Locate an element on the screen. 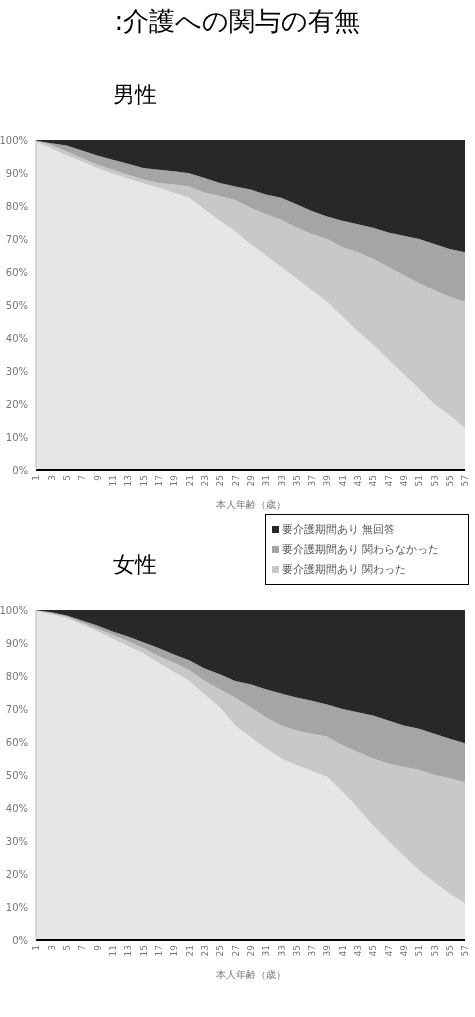 Image resolution: width=475 pixels, height=1017 pixels. legend-label: 要介護期間あり 関わった is located at coordinates (344, 569).